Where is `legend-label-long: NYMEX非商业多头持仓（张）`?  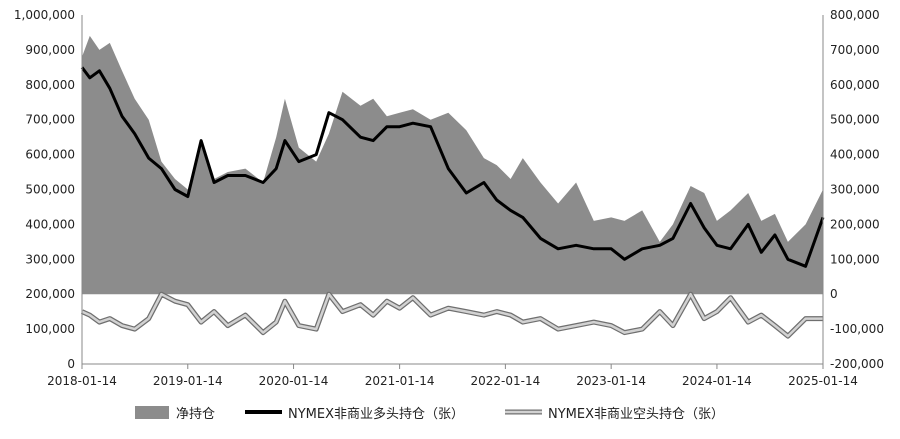
legend-label-long: NYMEX非商业多头持仓（张） is located at coordinates (376, 414).